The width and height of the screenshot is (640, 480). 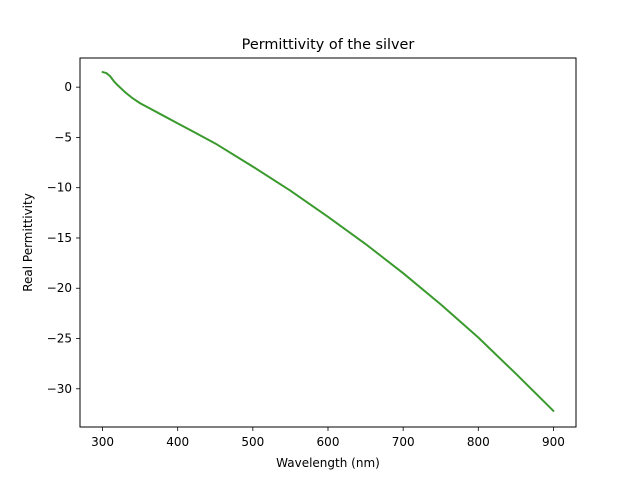 What do you see at coordinates (177, 442) in the screenshot?
I see `x-tick-label: 400` at bounding box center [177, 442].